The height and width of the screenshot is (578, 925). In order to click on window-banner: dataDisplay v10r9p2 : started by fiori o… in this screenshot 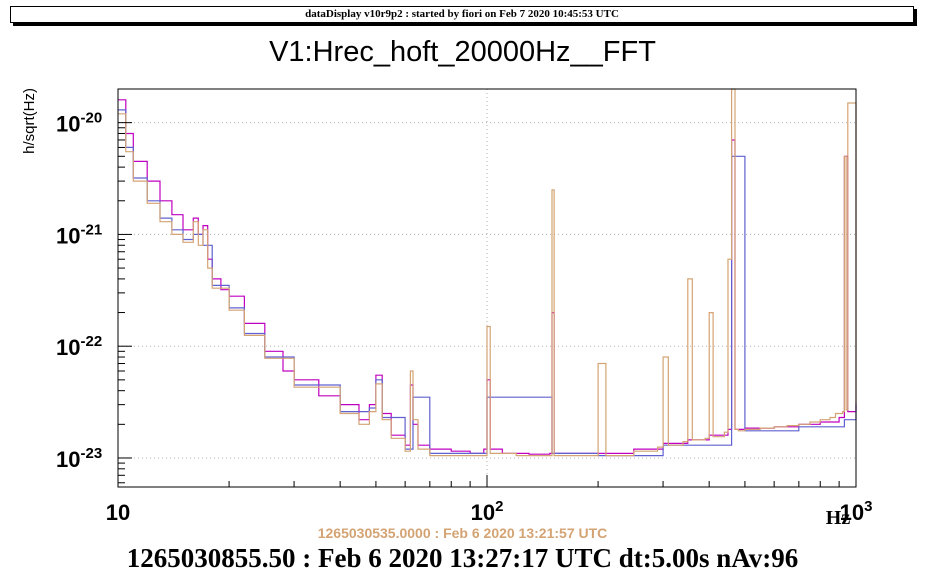, I will do `click(462, 14)`.